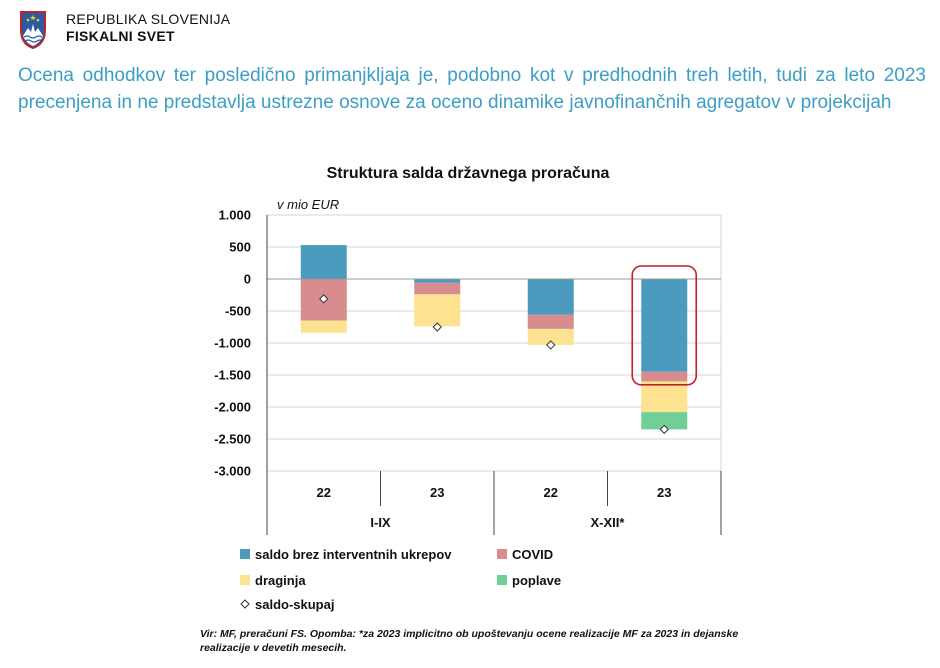 The width and height of the screenshot is (940, 668). Describe the element at coordinates (232, 471) in the screenshot. I see `y-tick-label: -3.000` at that location.